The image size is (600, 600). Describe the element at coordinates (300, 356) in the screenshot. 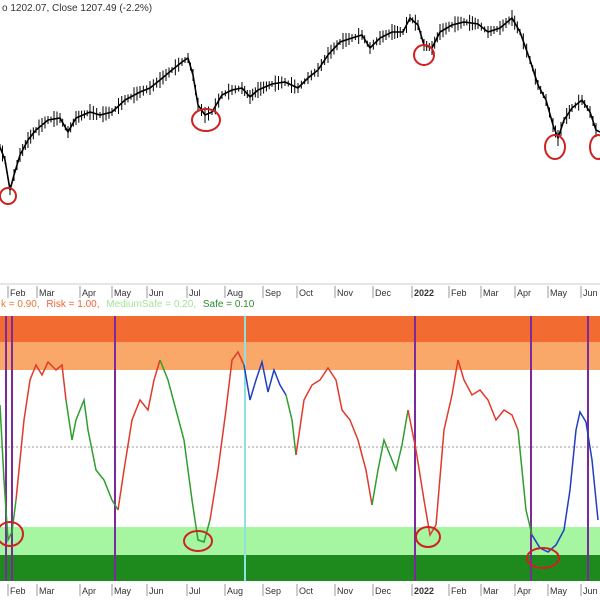

I see `band-risk` at that location.